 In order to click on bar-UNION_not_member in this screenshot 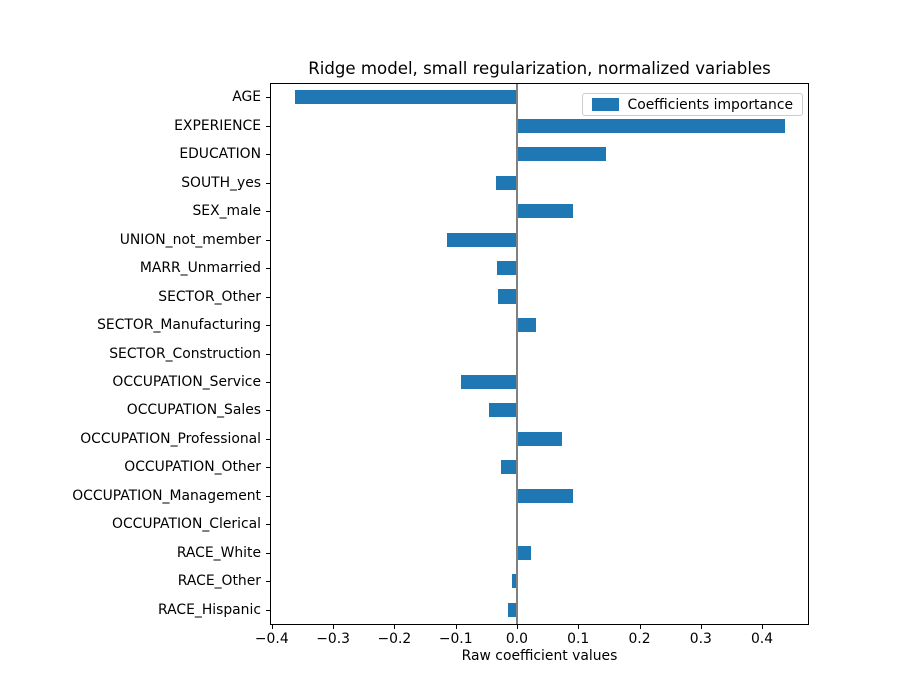, I will do `click(481, 239)`.